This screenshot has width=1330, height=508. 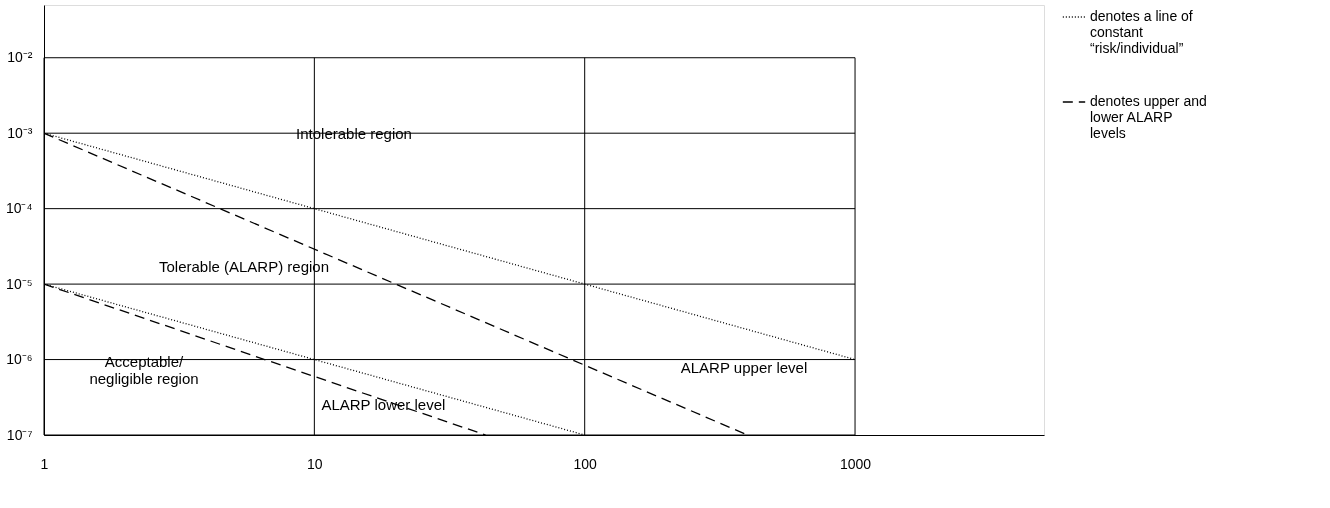 What do you see at coordinates (315, 463) in the screenshot?
I see `x-tick-label: 10` at bounding box center [315, 463].